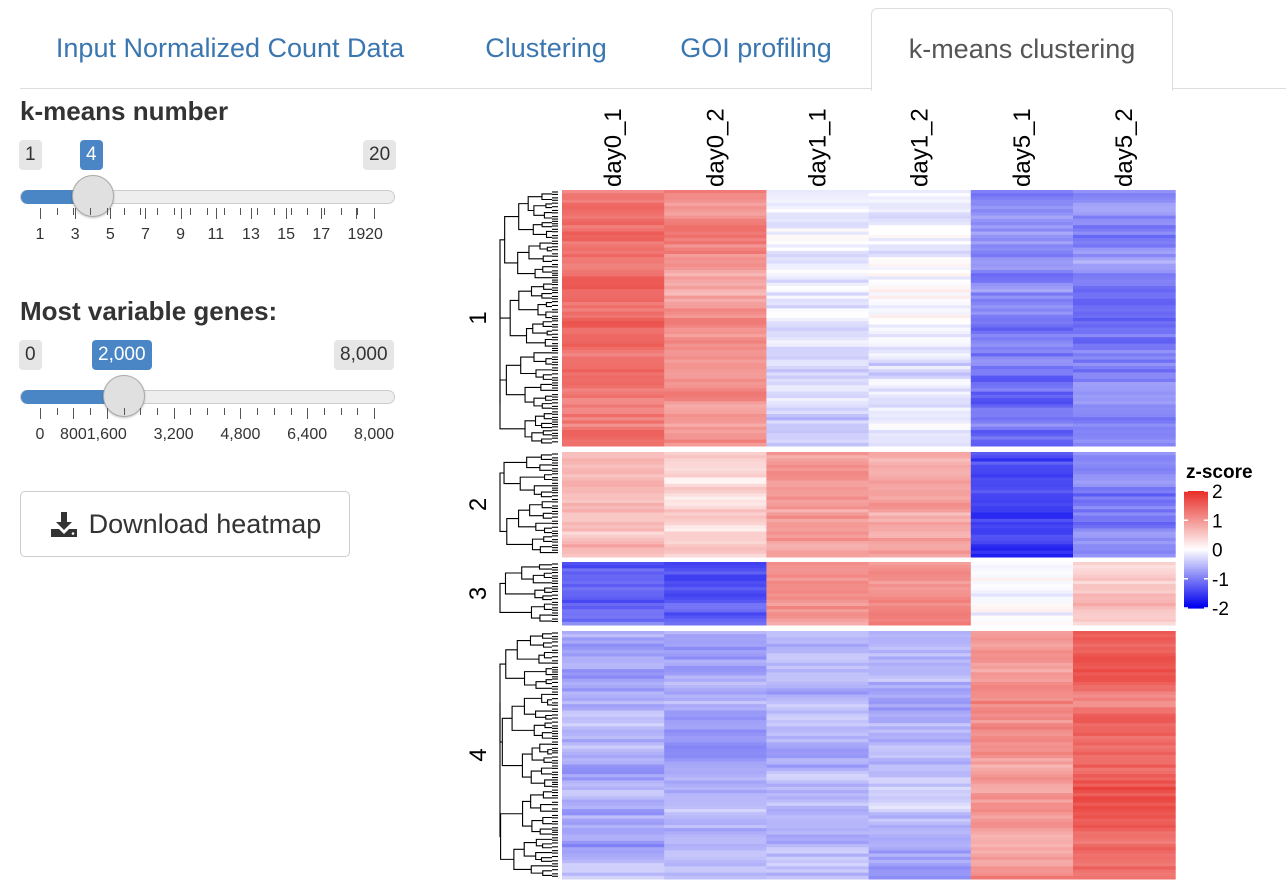 The height and width of the screenshot is (888, 1286). I want to click on column-label: day1_2, so click(920, 147).